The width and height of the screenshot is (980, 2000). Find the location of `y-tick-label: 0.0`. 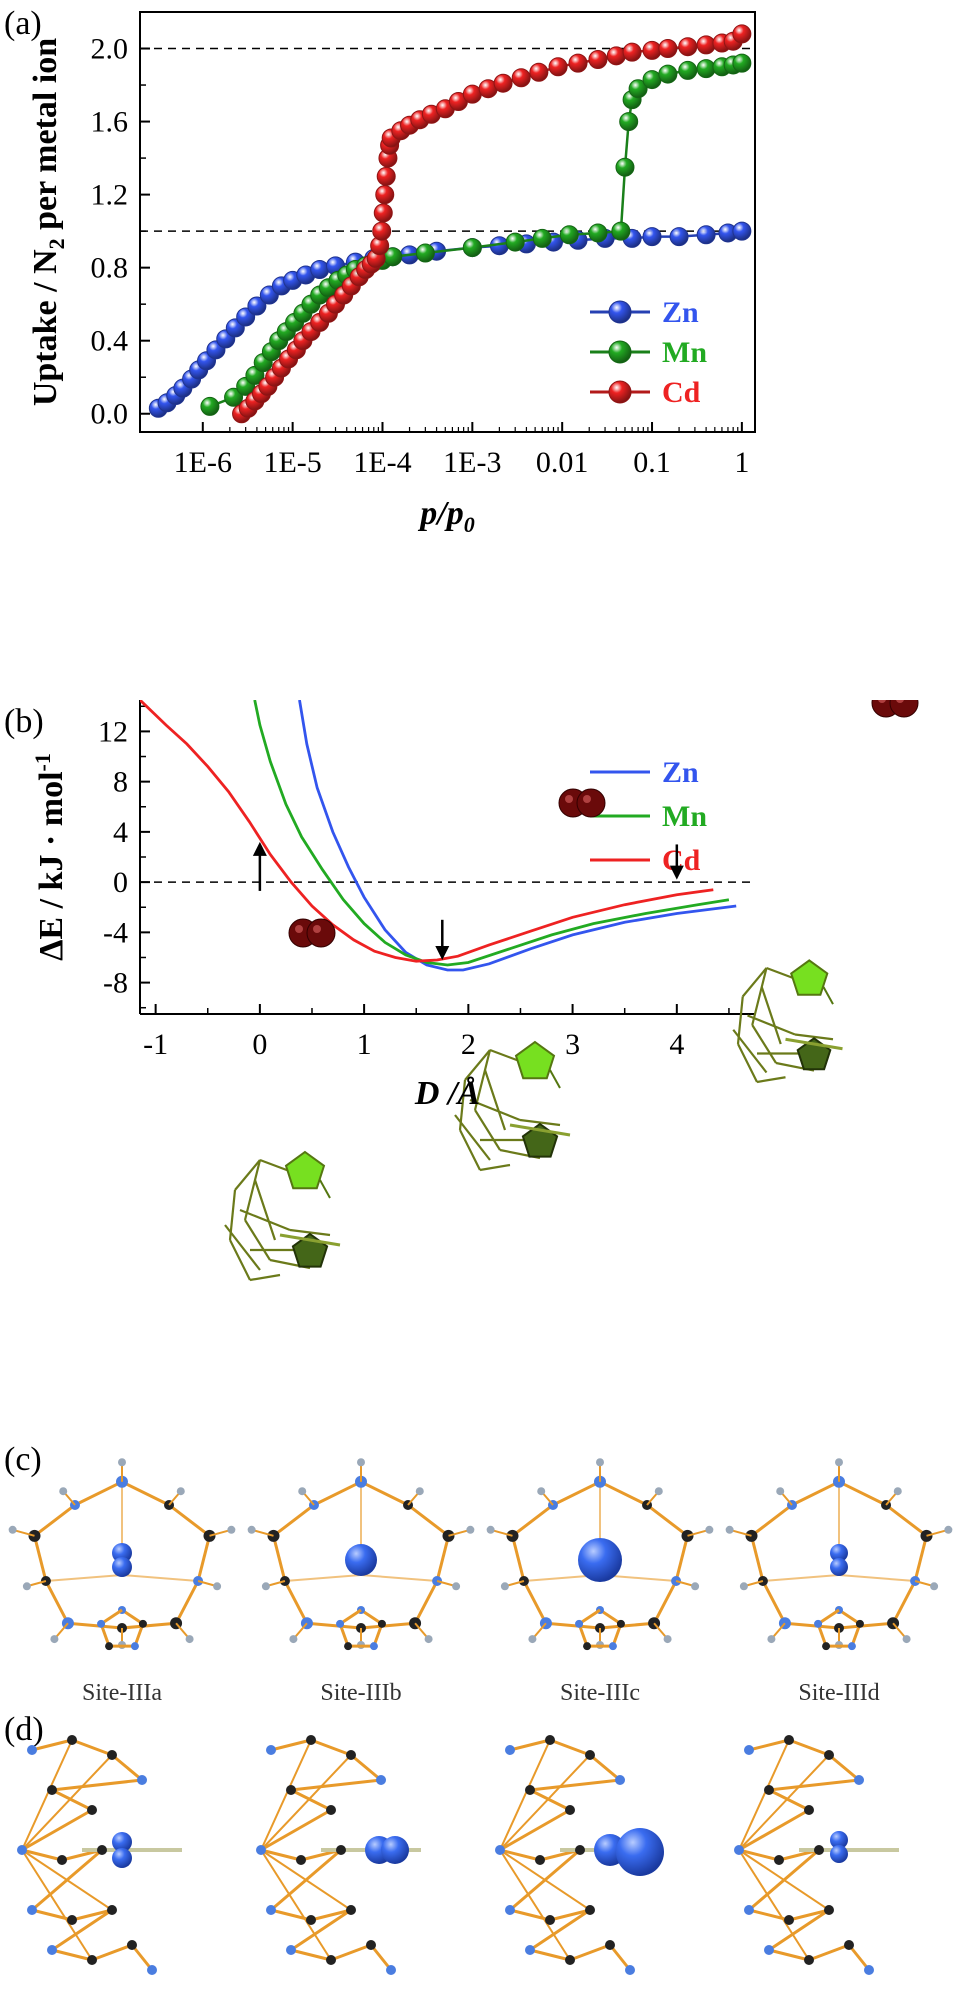

y-tick-label: 0.0 is located at coordinates (110, 414).